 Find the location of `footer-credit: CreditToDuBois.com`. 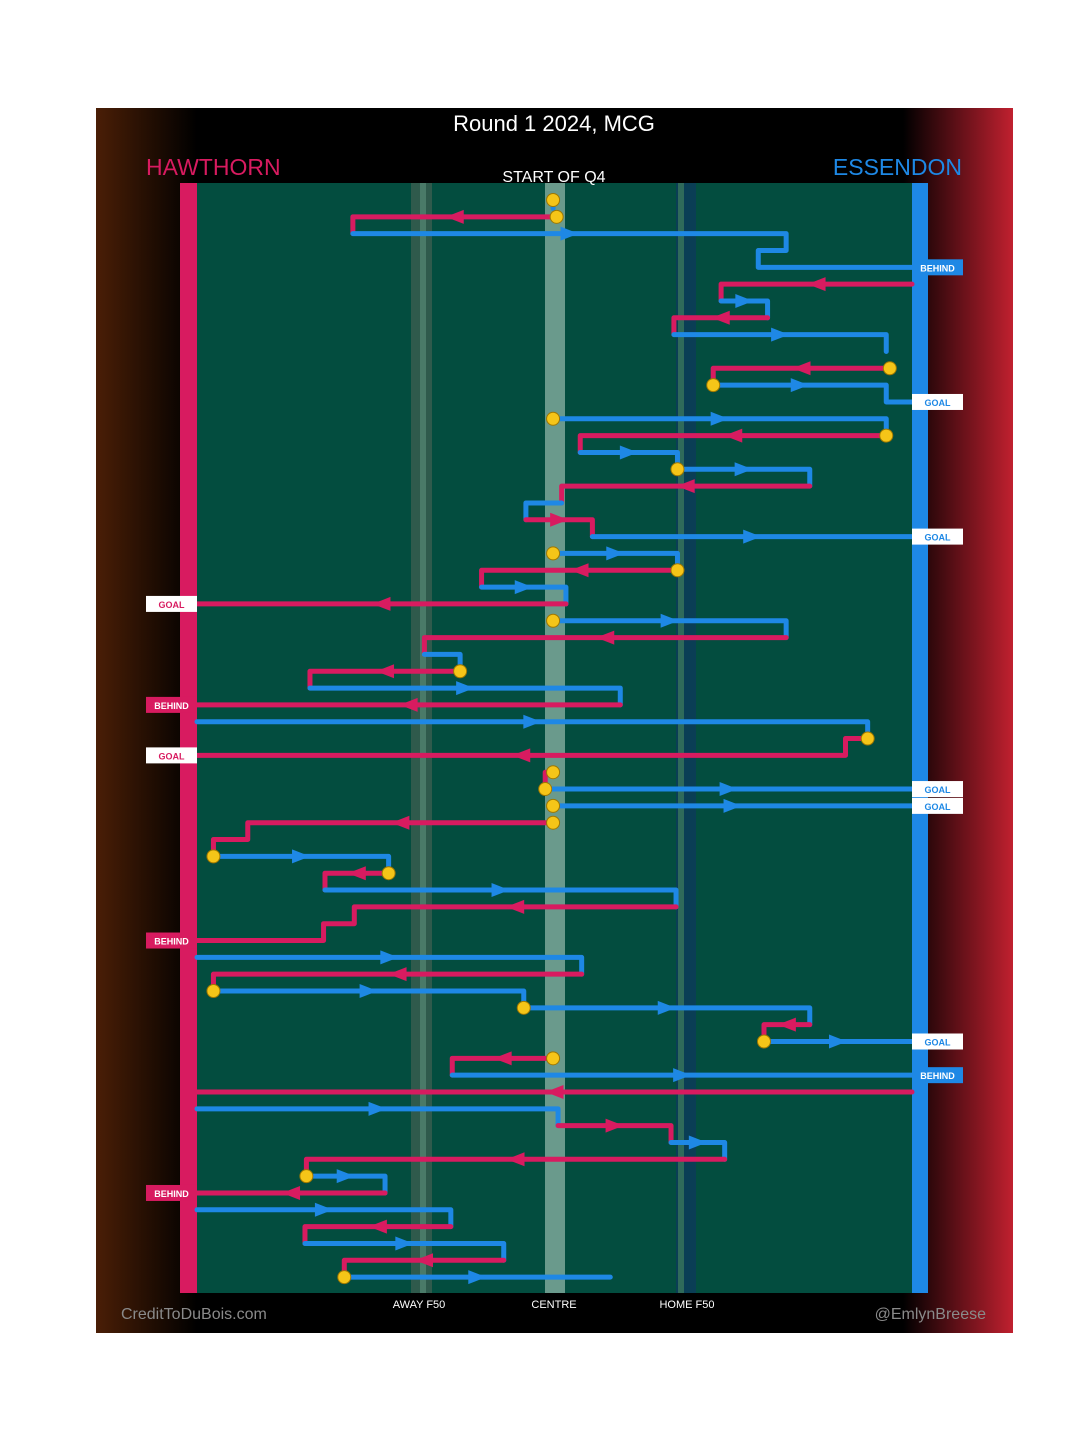

footer-credit: CreditToDuBois.com is located at coordinates (194, 1314).